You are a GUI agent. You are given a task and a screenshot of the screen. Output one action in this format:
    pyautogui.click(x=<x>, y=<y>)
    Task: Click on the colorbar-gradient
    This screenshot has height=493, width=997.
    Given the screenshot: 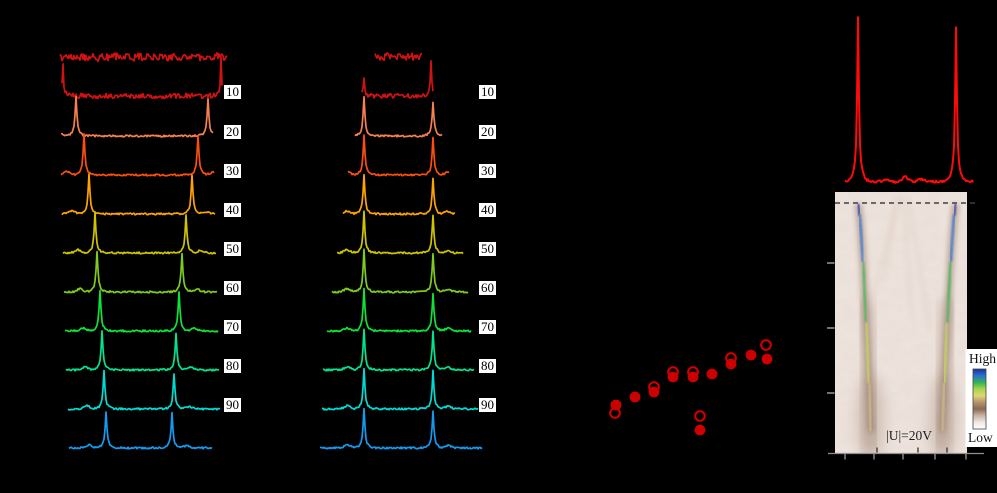 What is the action you would take?
    pyautogui.click(x=979, y=399)
    